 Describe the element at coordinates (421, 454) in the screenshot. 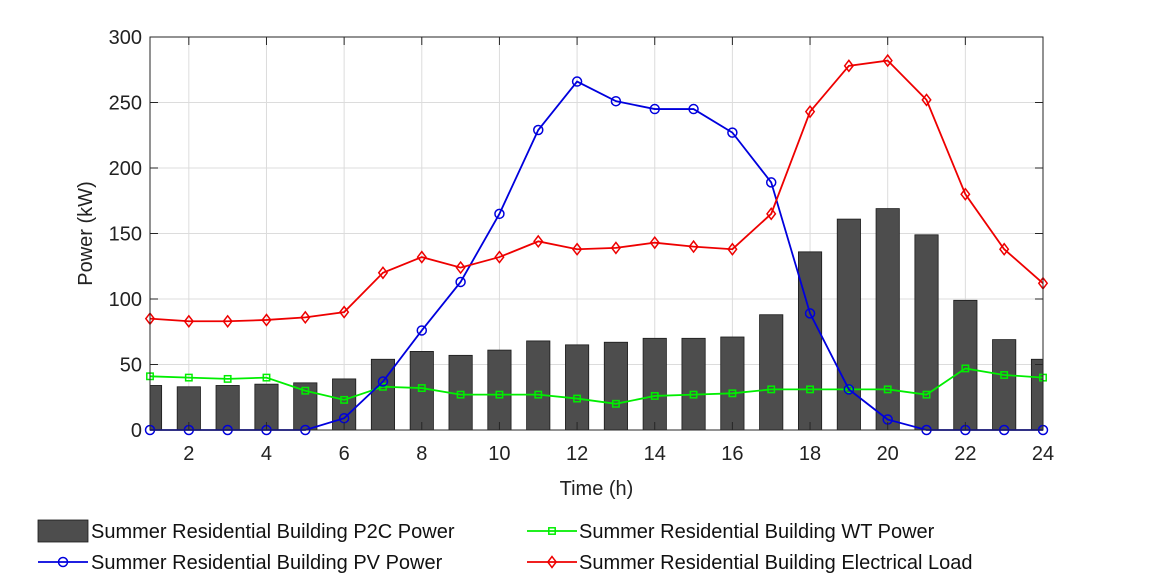

I see `x-tick-label: 8` at that location.